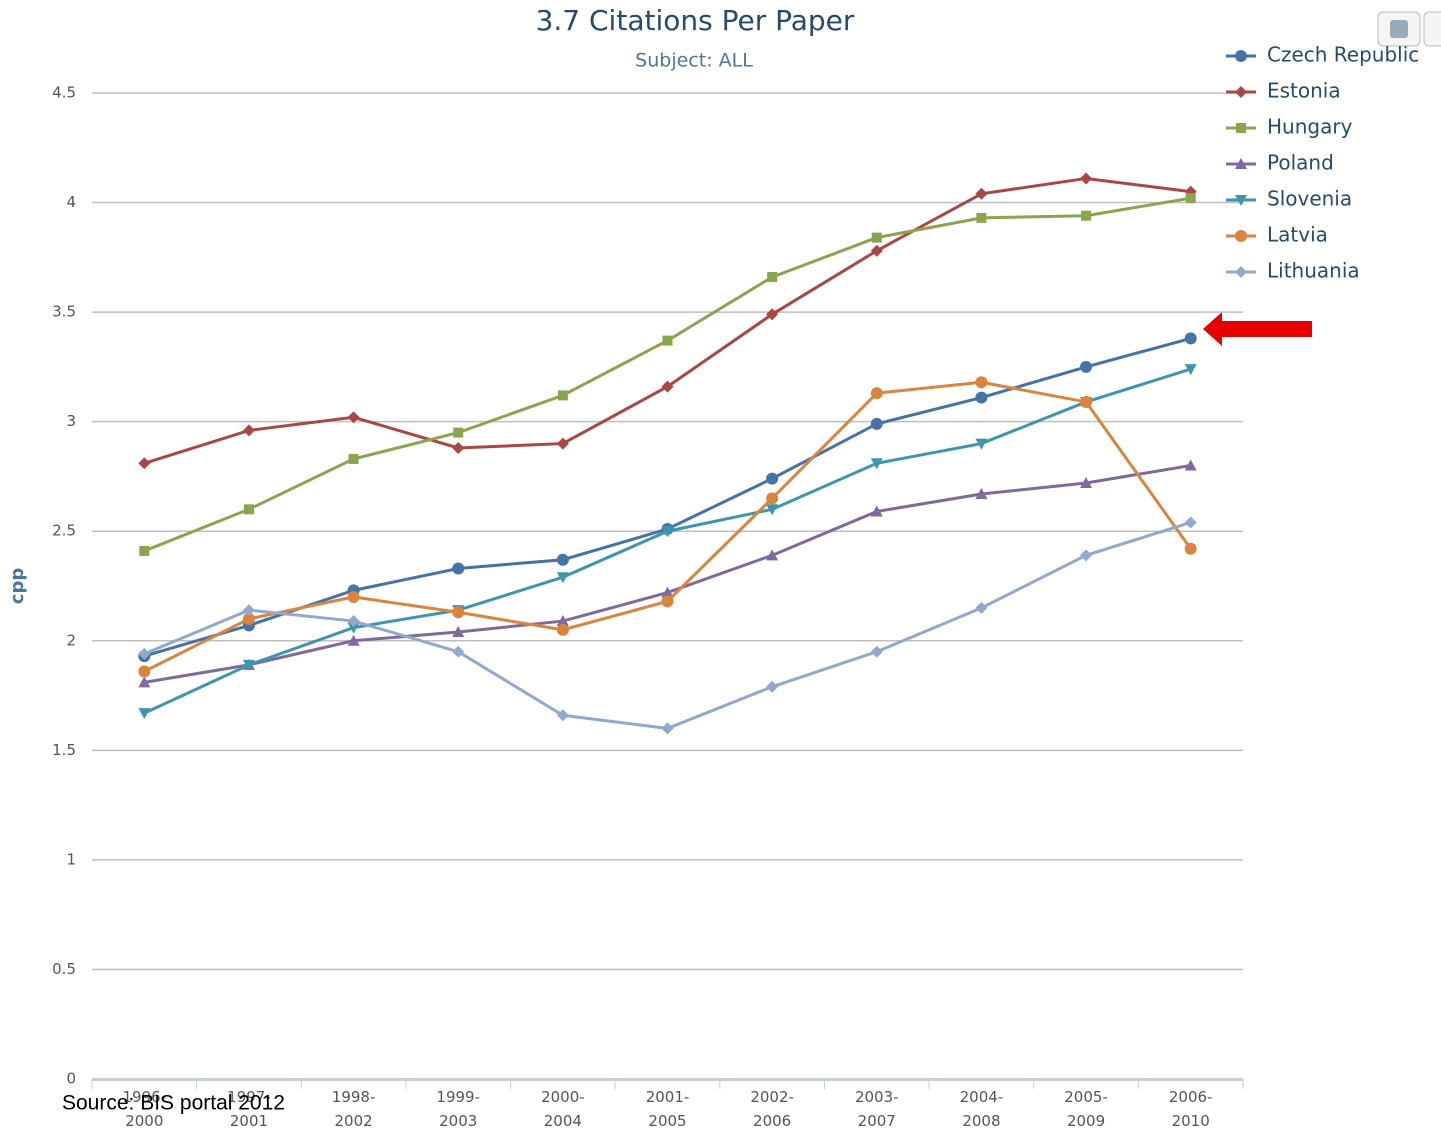 This screenshot has width=1441, height=1131. What do you see at coordinates (1300, 163) in the screenshot?
I see `legend-label: Poland` at bounding box center [1300, 163].